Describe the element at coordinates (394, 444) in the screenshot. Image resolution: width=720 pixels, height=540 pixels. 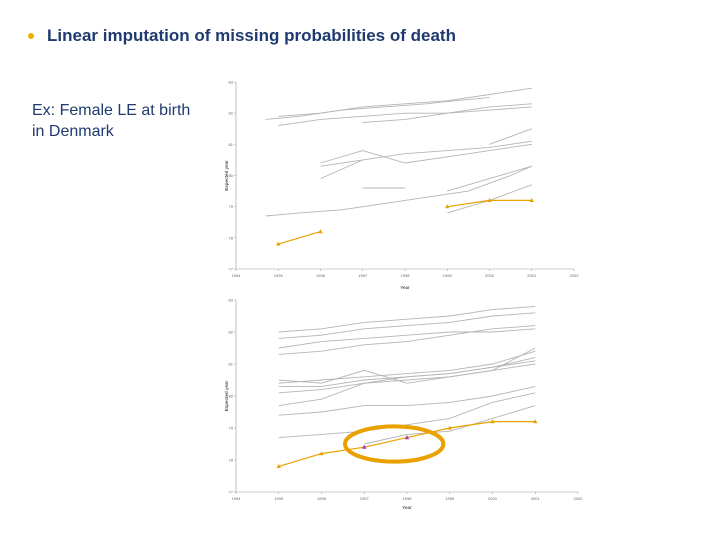
I see `imputation-highlight-ellipse` at that location.